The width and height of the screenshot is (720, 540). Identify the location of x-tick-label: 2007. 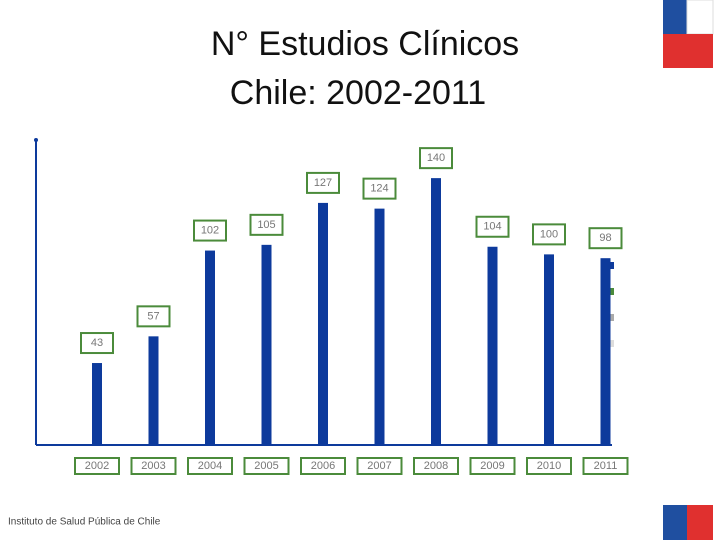
(379, 466).